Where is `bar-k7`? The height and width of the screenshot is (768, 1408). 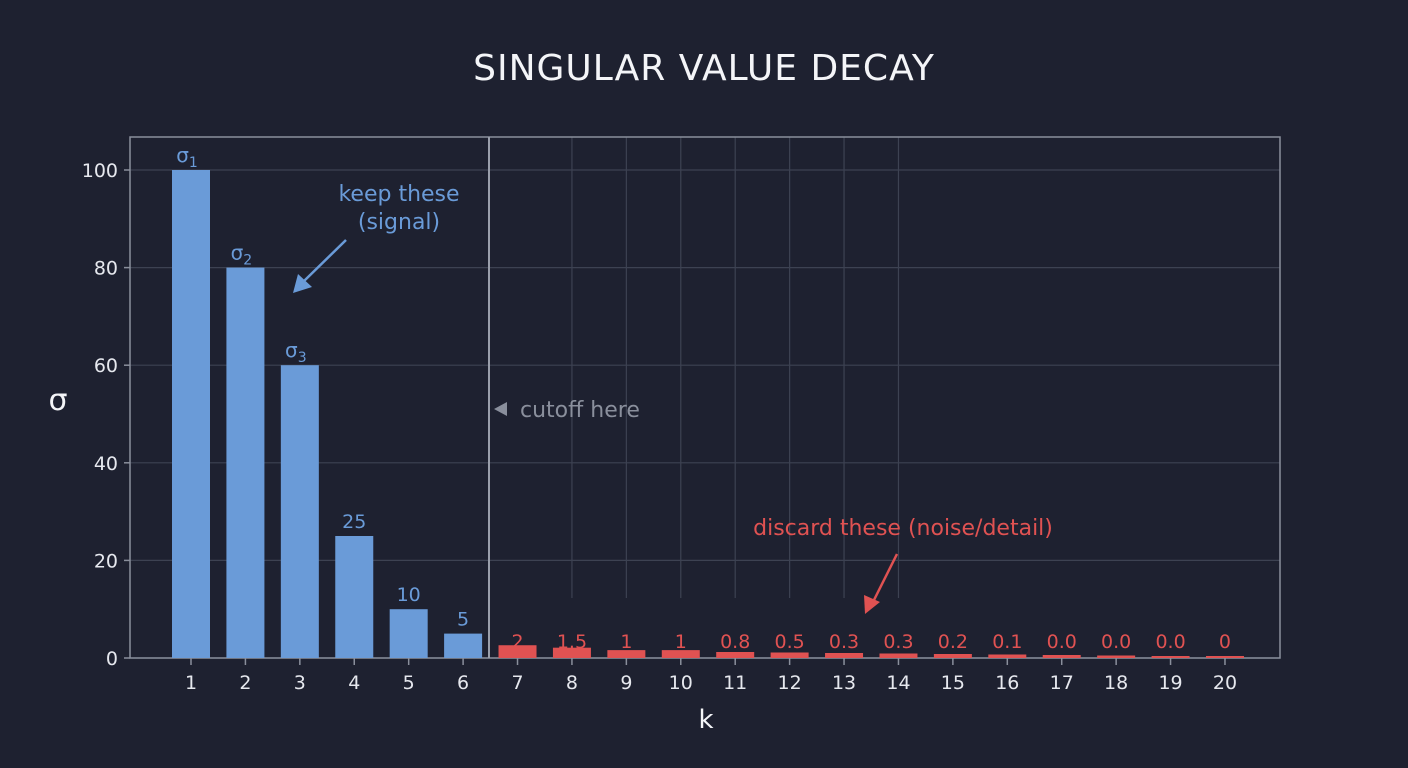 bar-k7 is located at coordinates (517, 651).